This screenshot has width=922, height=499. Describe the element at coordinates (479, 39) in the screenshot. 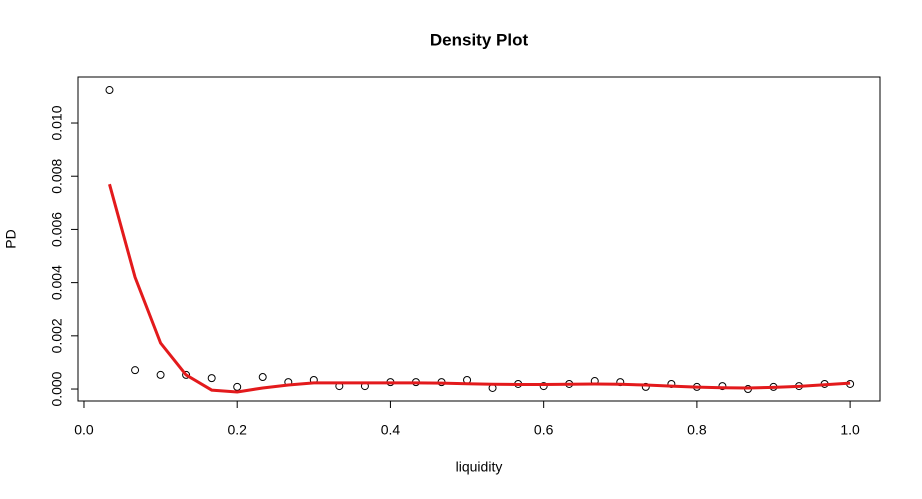

I see `chart-title: Density Plot` at that location.